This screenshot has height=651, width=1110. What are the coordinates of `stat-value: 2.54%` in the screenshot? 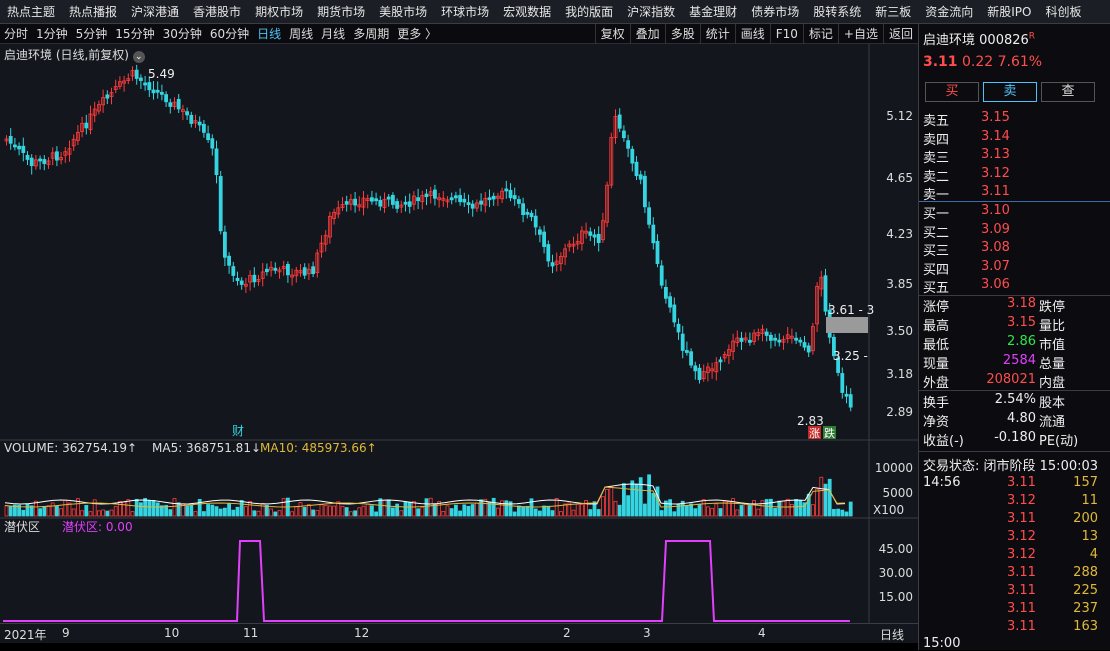 It's located at (1015, 399).